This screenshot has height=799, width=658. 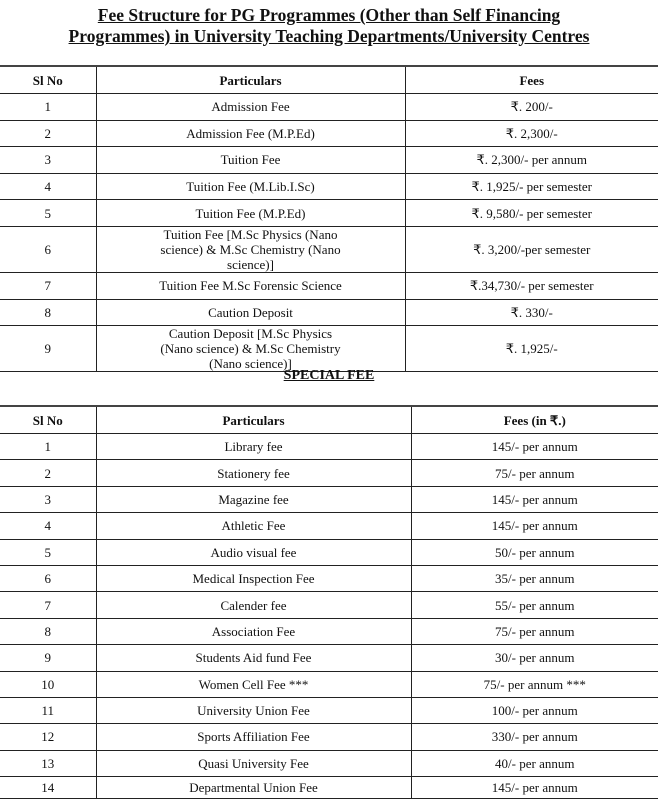 I want to click on particulars-cell: Tuition Fee M.Sc Forensic Science, so click(x=250, y=285).